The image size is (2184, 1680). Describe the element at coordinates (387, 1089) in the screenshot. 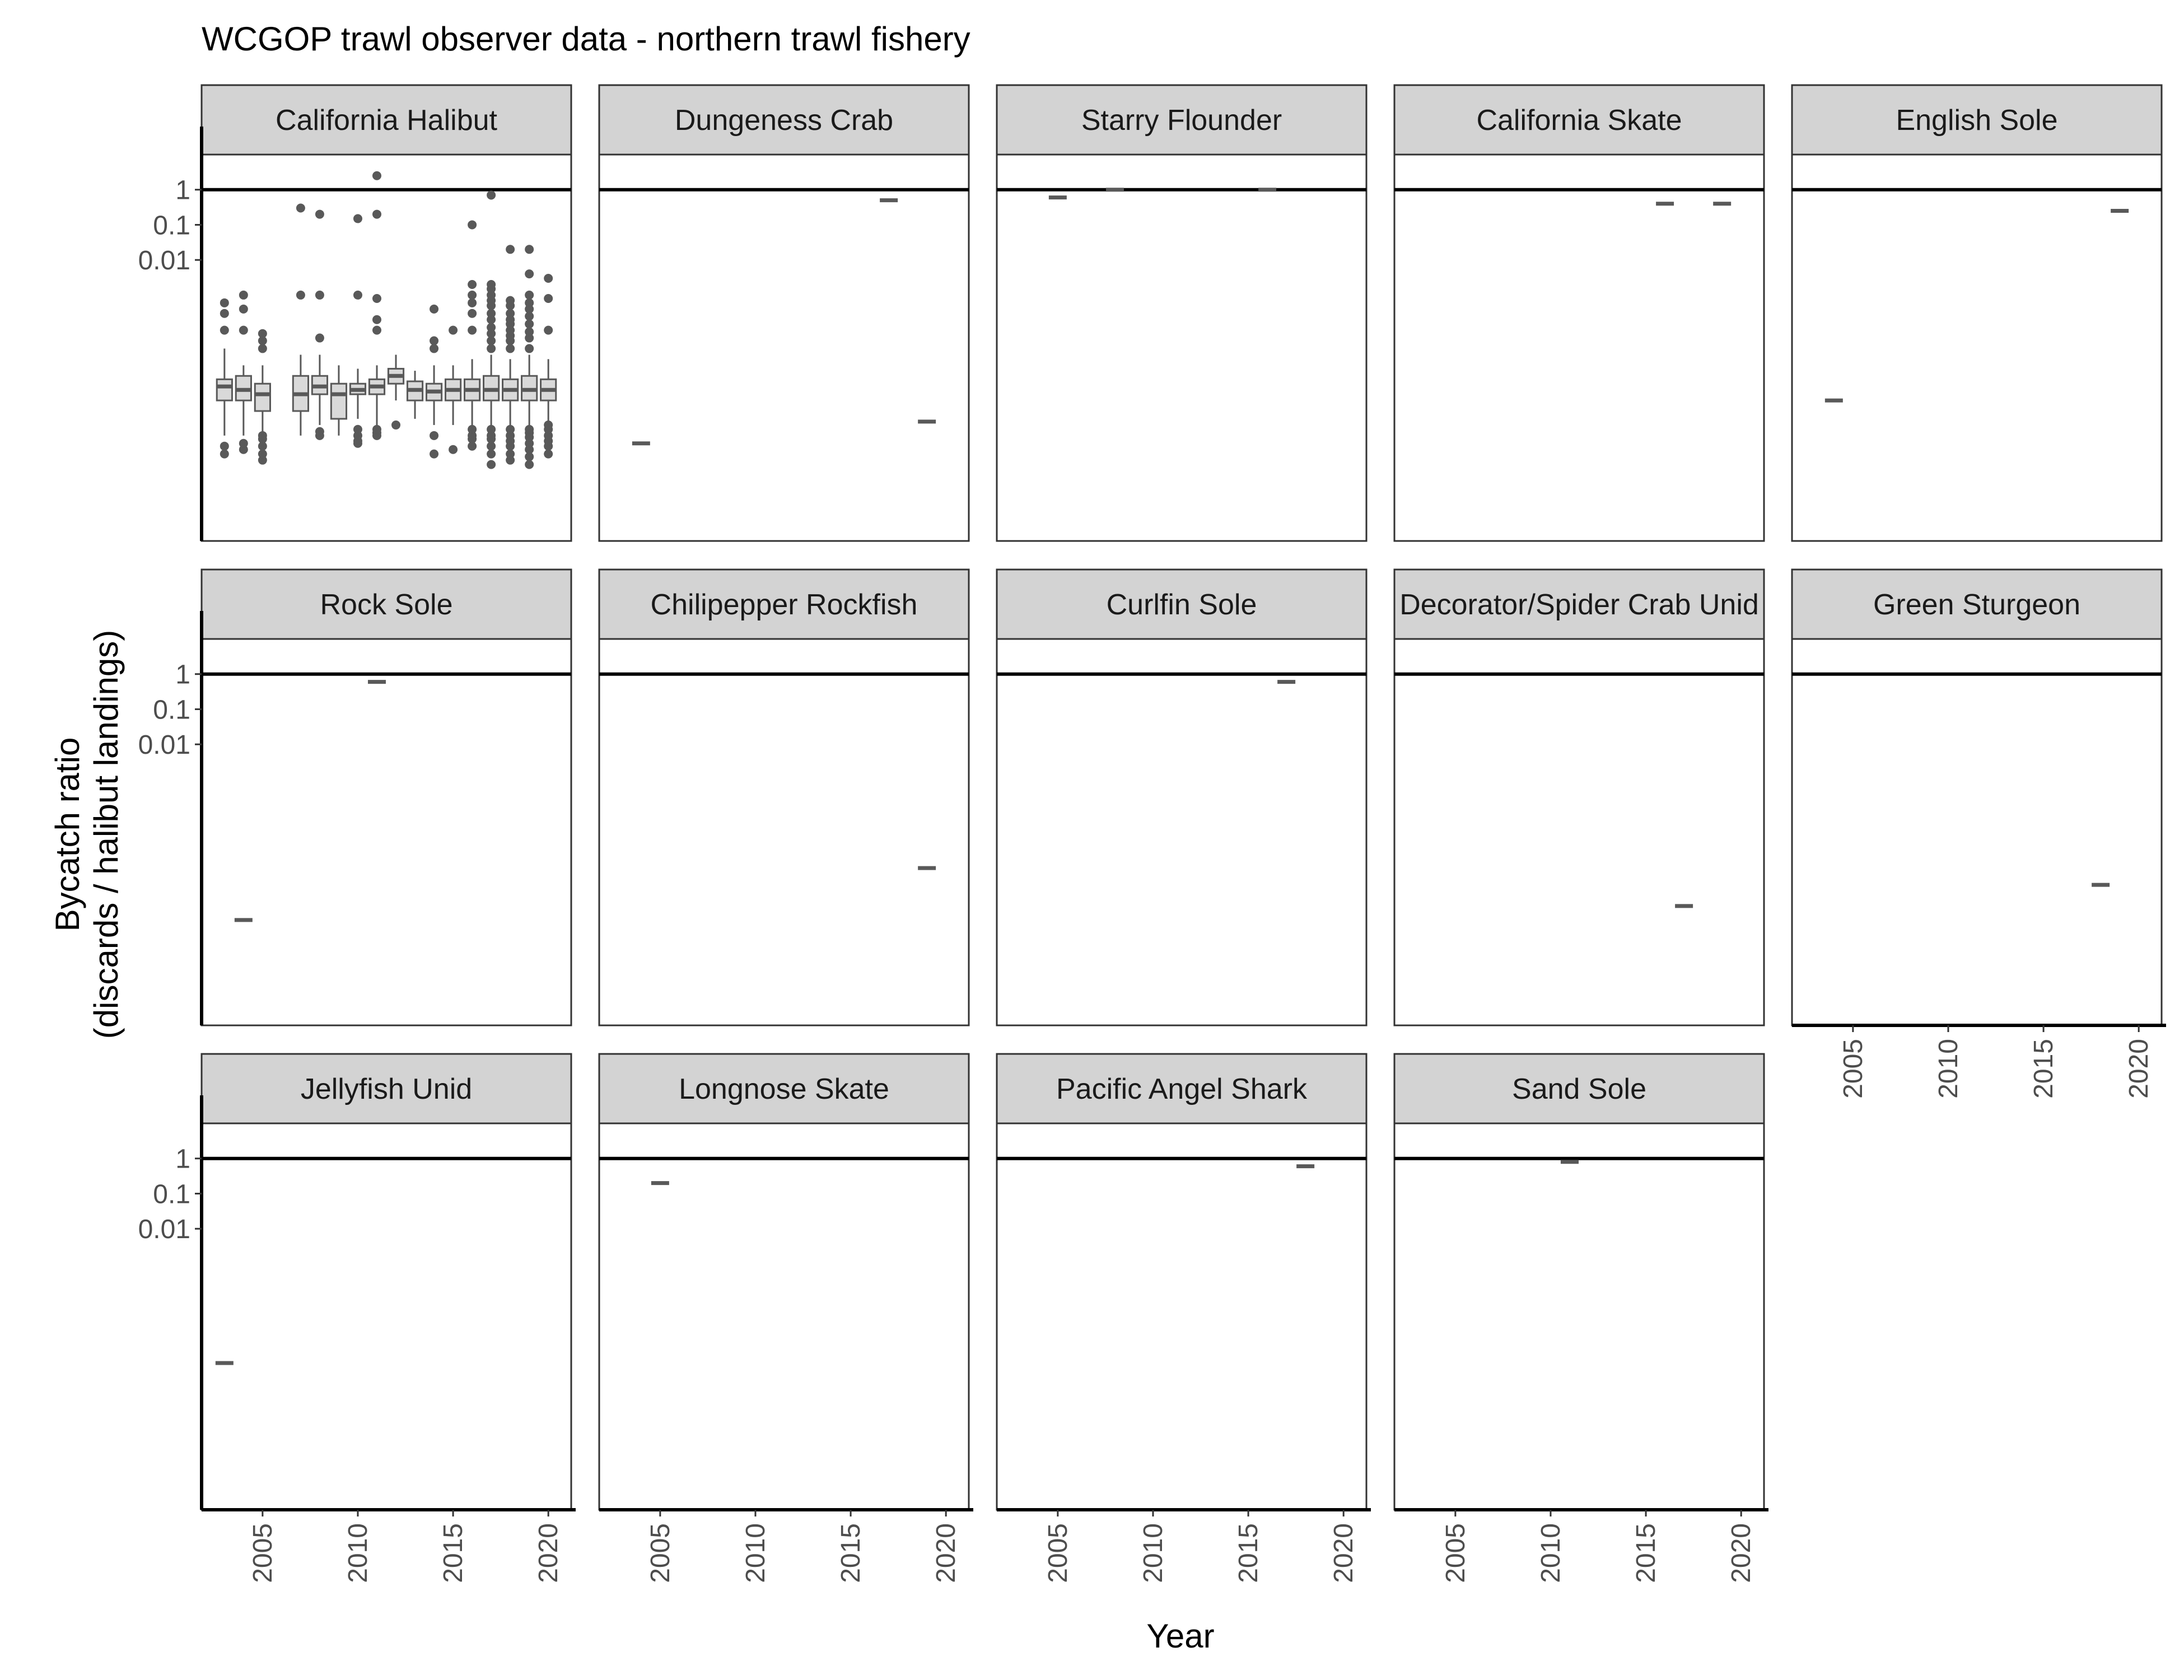

I see `facet-strip-label: Jellyfish Unid` at that location.